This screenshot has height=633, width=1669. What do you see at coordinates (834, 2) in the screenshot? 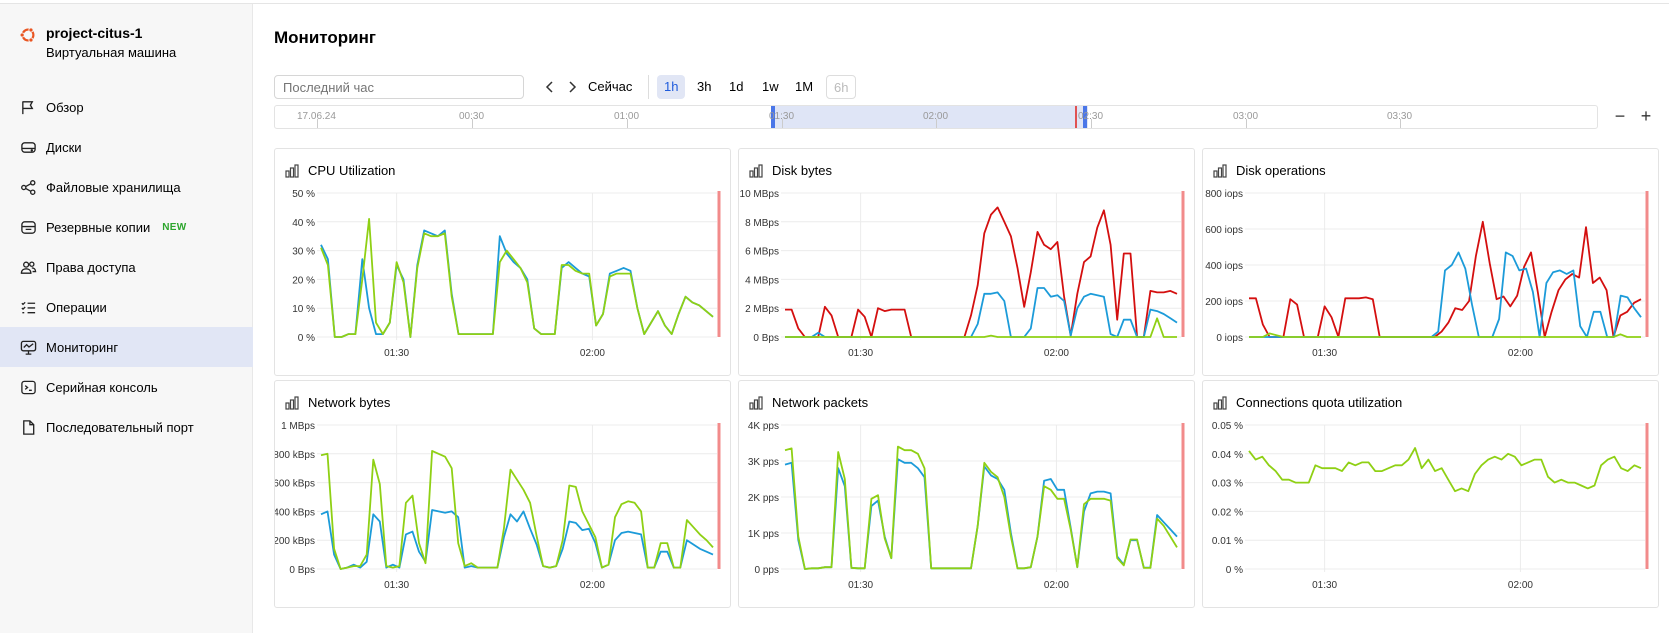
I see `top-divider` at bounding box center [834, 2].